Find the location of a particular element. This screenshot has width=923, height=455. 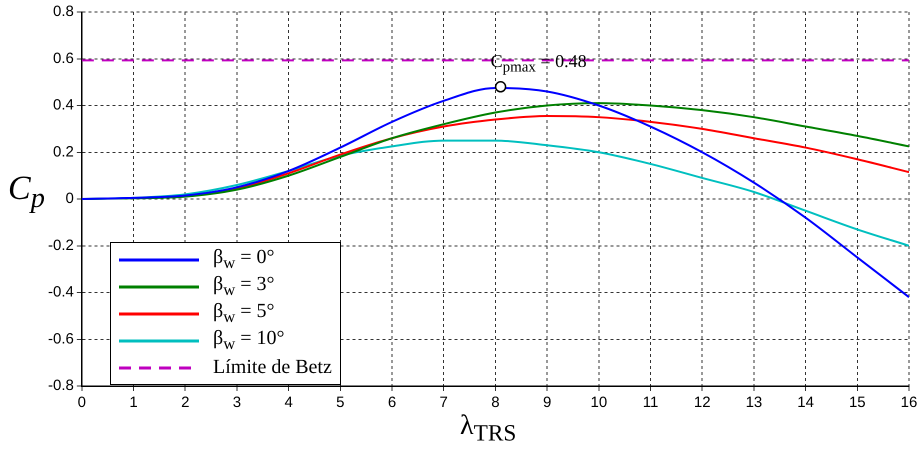

x-tick-label: 8 is located at coordinates (495, 403).